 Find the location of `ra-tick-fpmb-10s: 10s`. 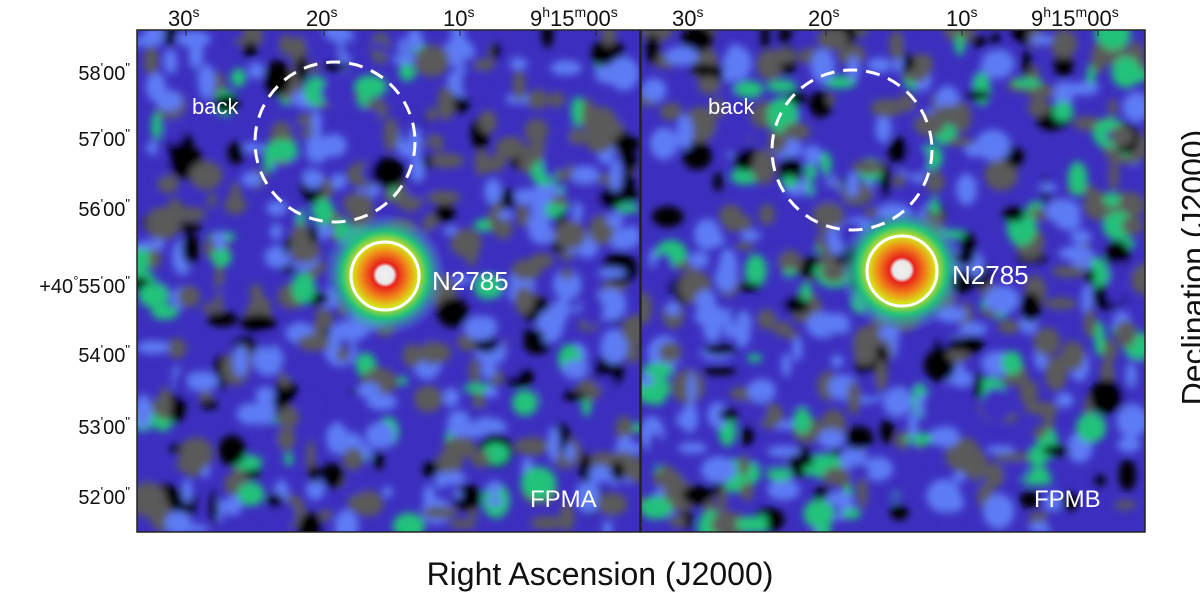

ra-tick-fpmb-10s: 10s is located at coordinates (962, 17).